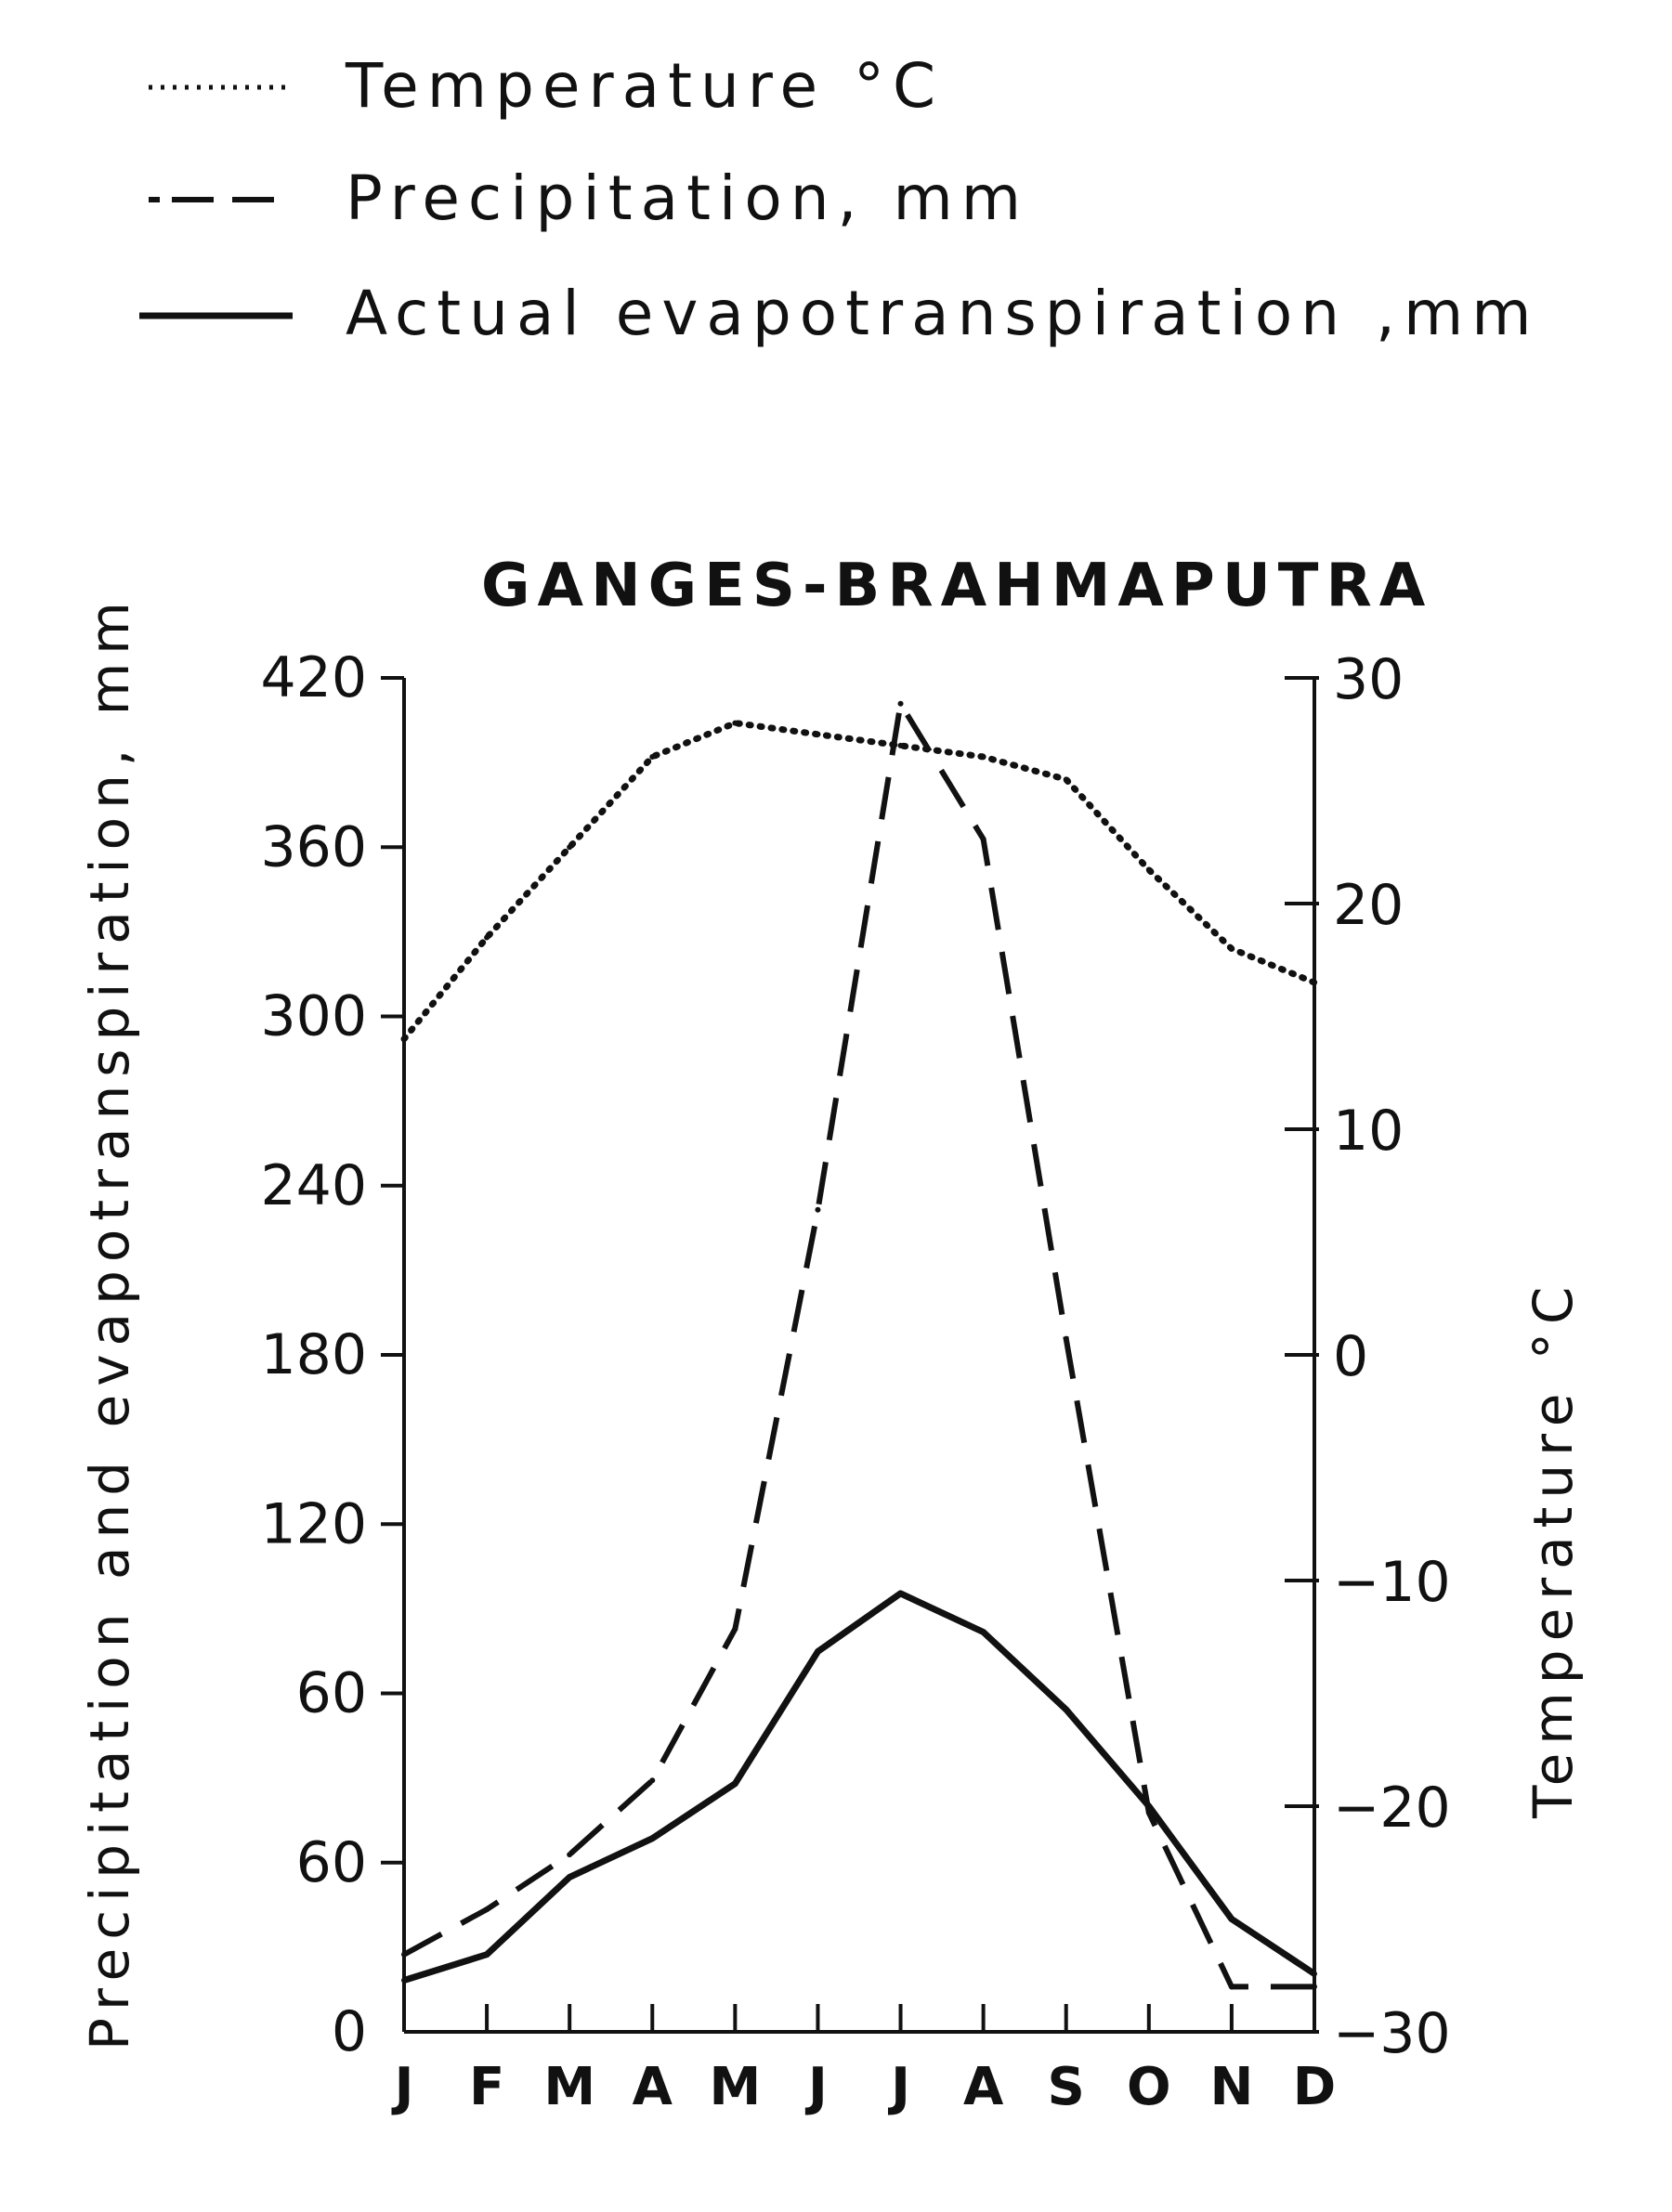  What do you see at coordinates (109, 1321) in the screenshot?
I see `y-left-axis-label: Precipitation and evapotranspiration, mm` at bounding box center [109, 1321].